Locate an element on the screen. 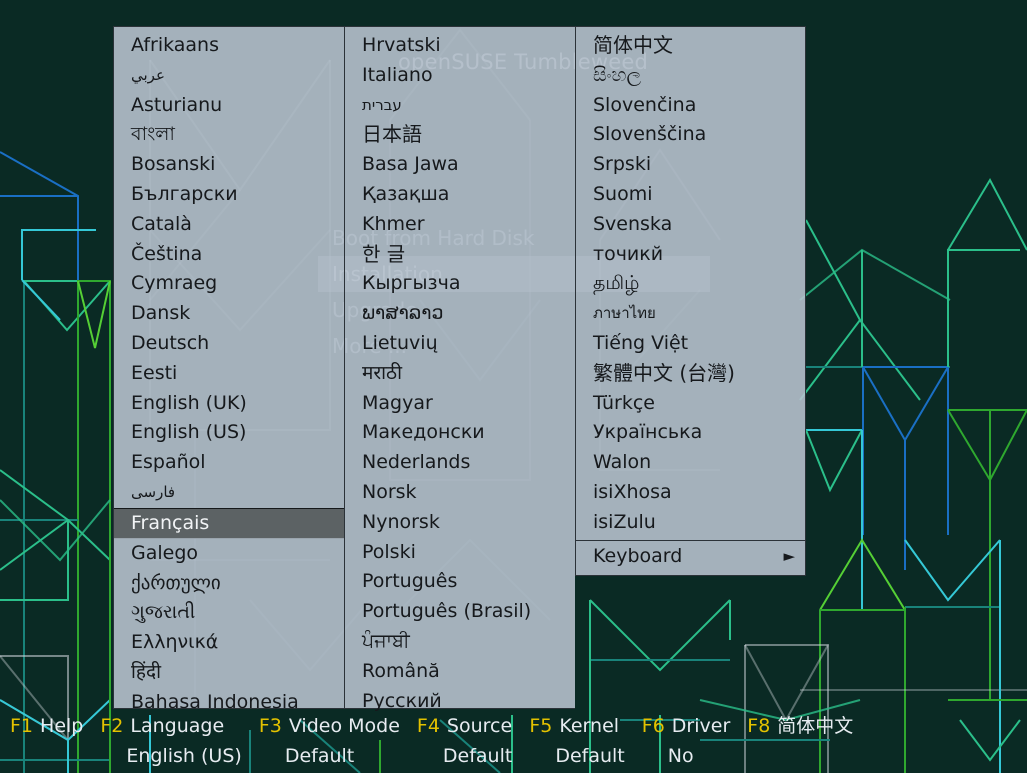  fkey-f1-label: Help is located at coordinates (62, 726).